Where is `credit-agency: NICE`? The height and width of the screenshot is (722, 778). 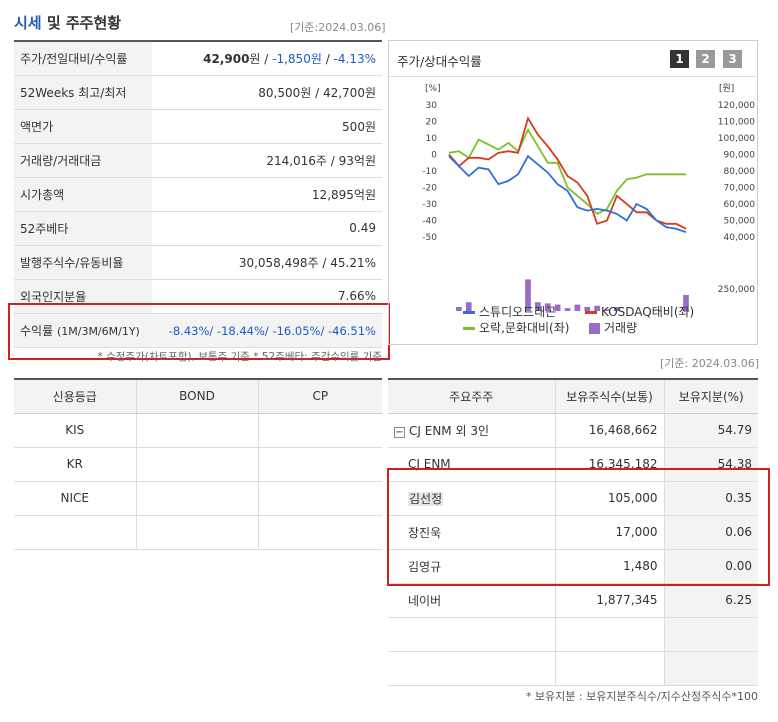 credit-agency: NICE is located at coordinates (75, 498).